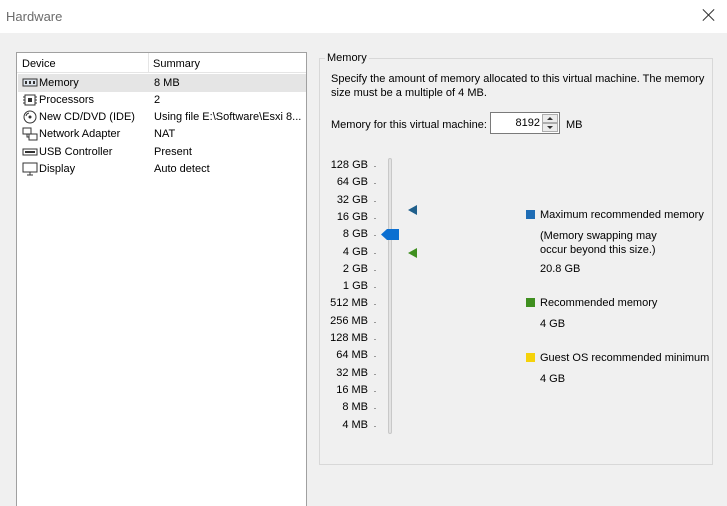 The height and width of the screenshot is (506, 727). Describe the element at coordinates (157, 100) in the screenshot. I see `device-summary: 2` at that location.